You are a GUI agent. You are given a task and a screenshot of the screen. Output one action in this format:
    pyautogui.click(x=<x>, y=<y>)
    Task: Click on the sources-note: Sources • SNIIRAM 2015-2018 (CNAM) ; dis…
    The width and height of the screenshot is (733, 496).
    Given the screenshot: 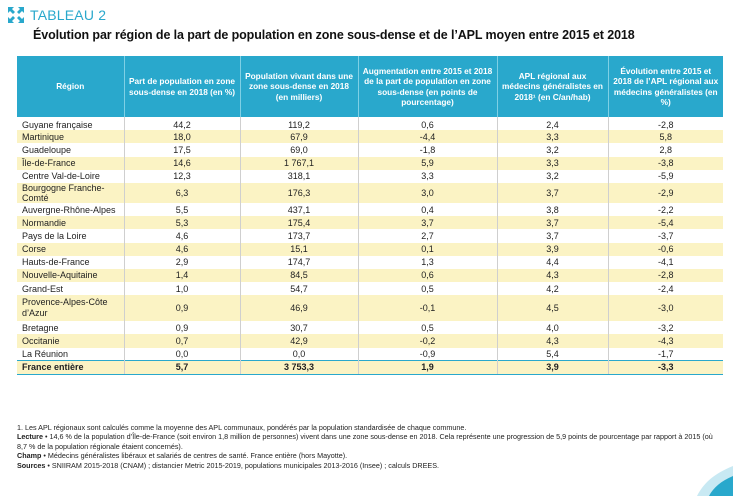 What is the action you would take?
    pyautogui.click(x=228, y=465)
    